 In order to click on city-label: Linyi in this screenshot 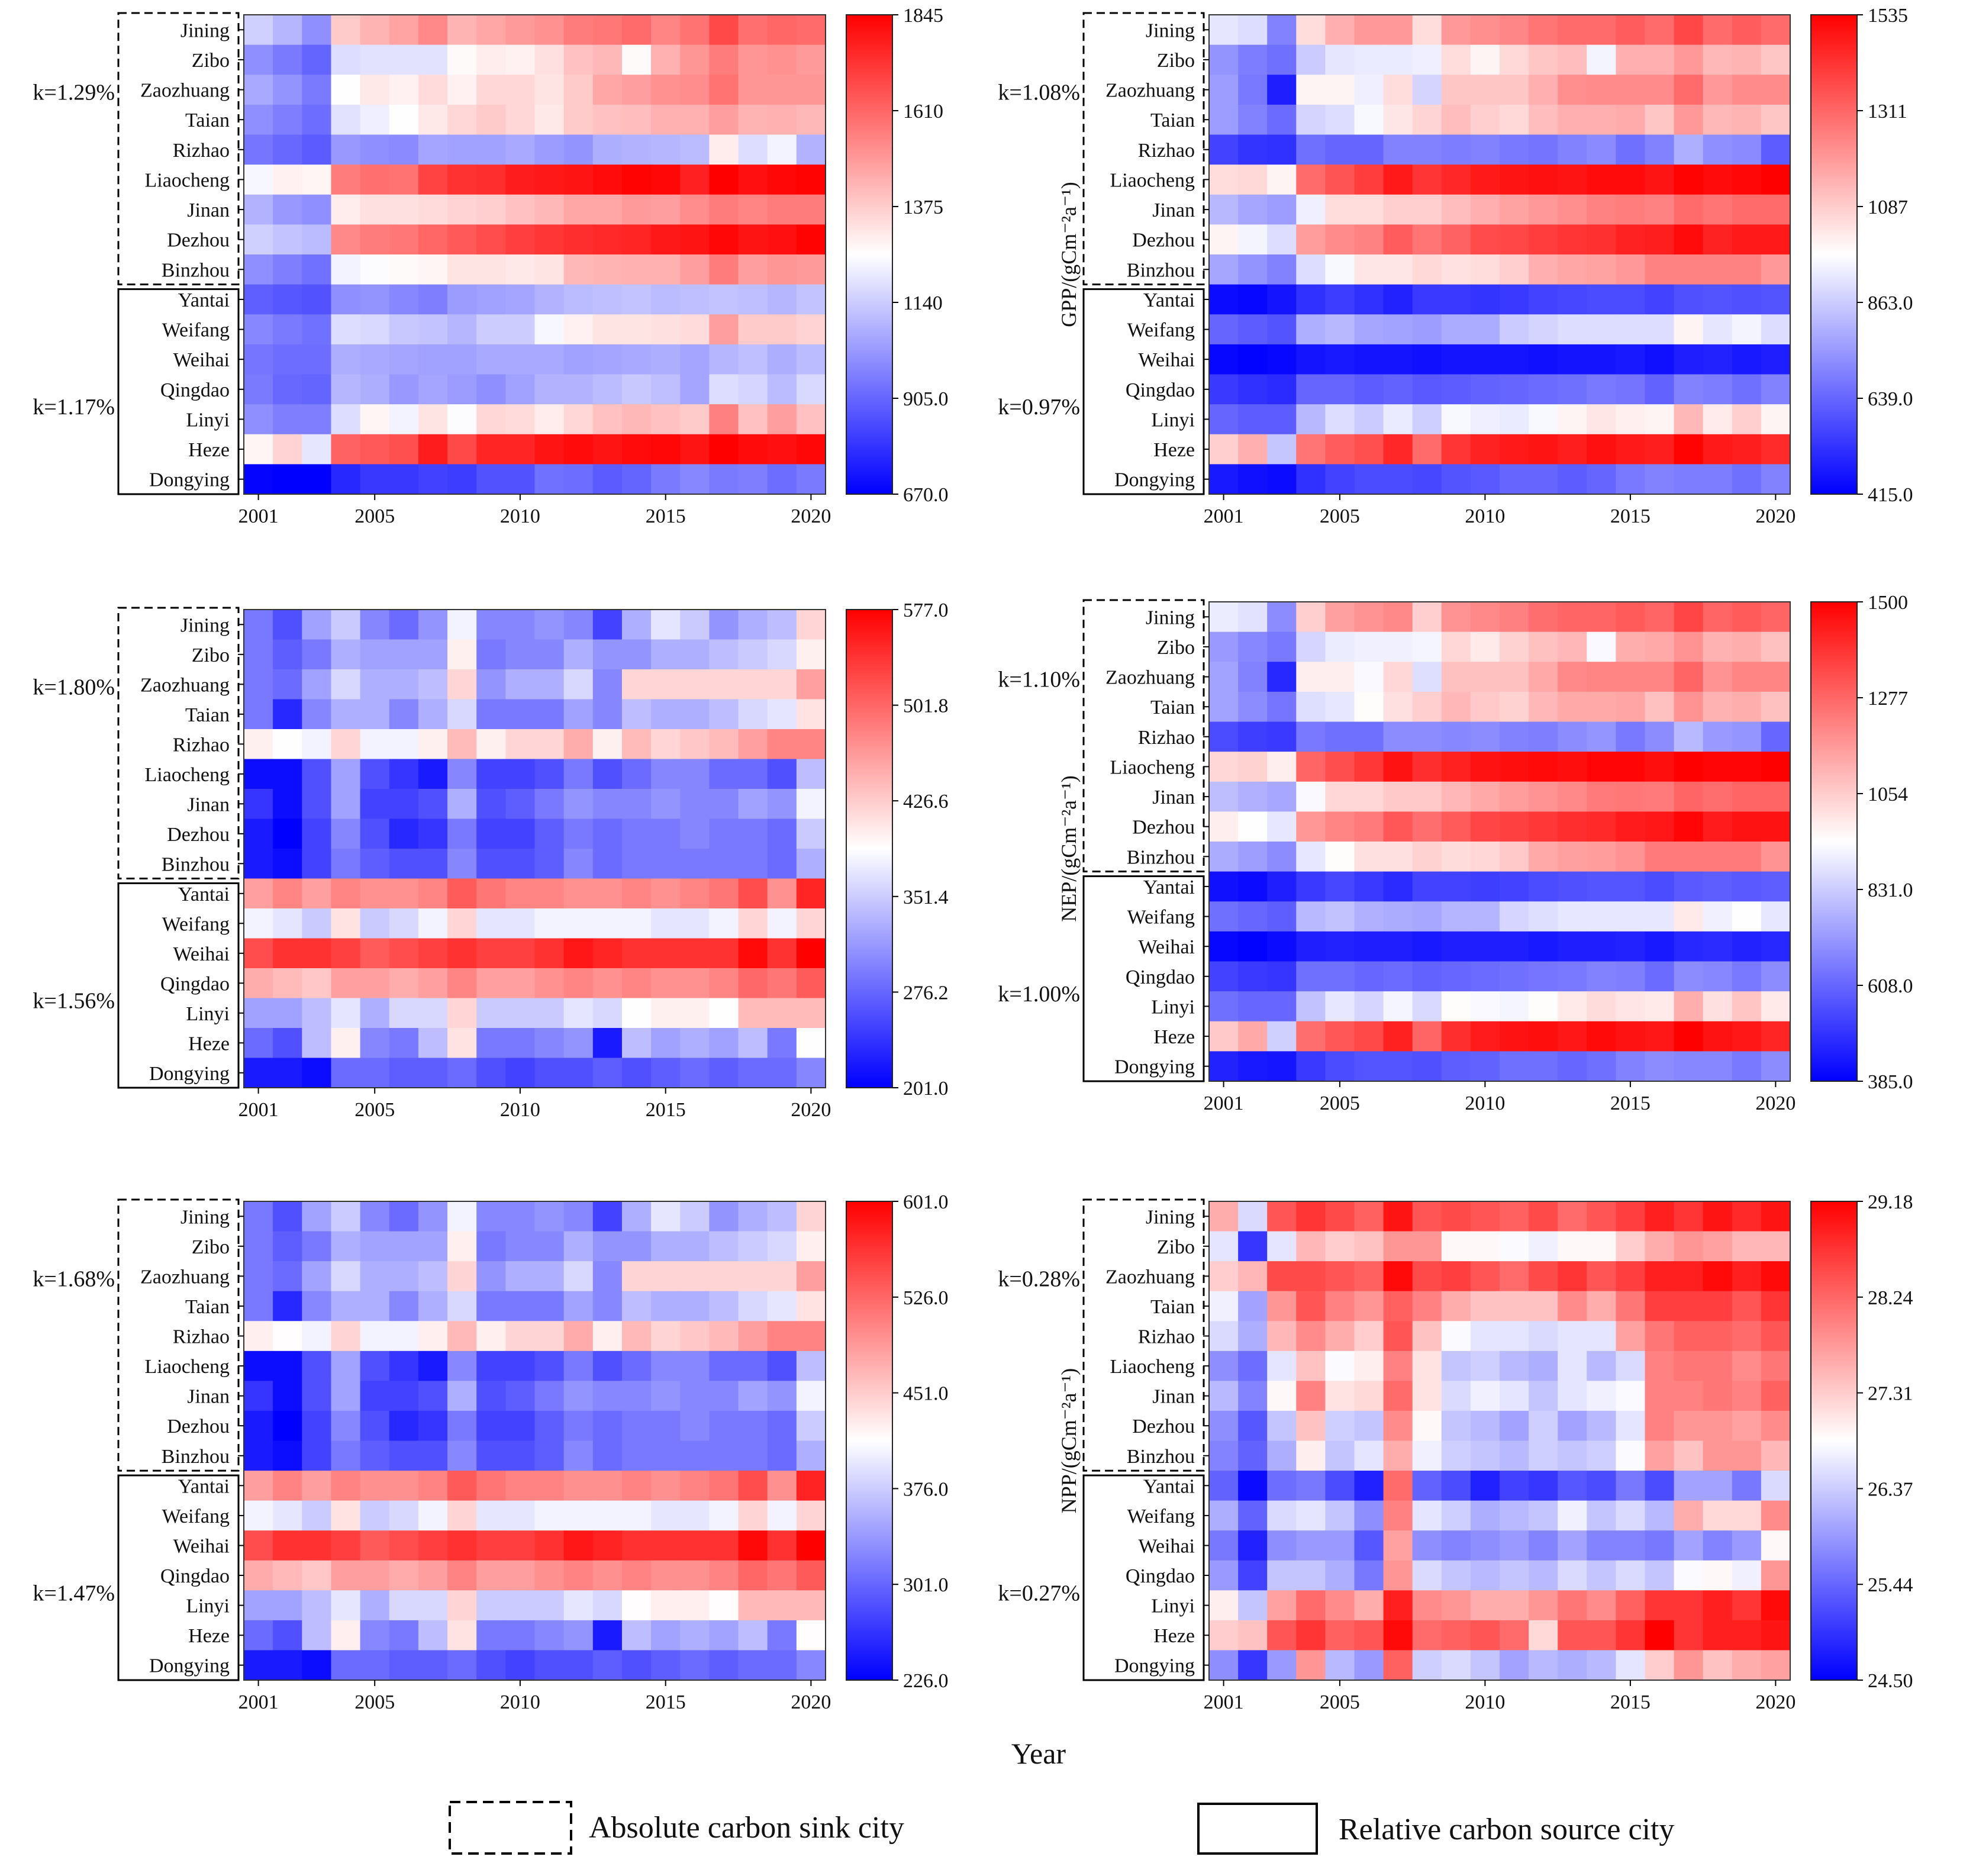, I will do `click(208, 1014)`.